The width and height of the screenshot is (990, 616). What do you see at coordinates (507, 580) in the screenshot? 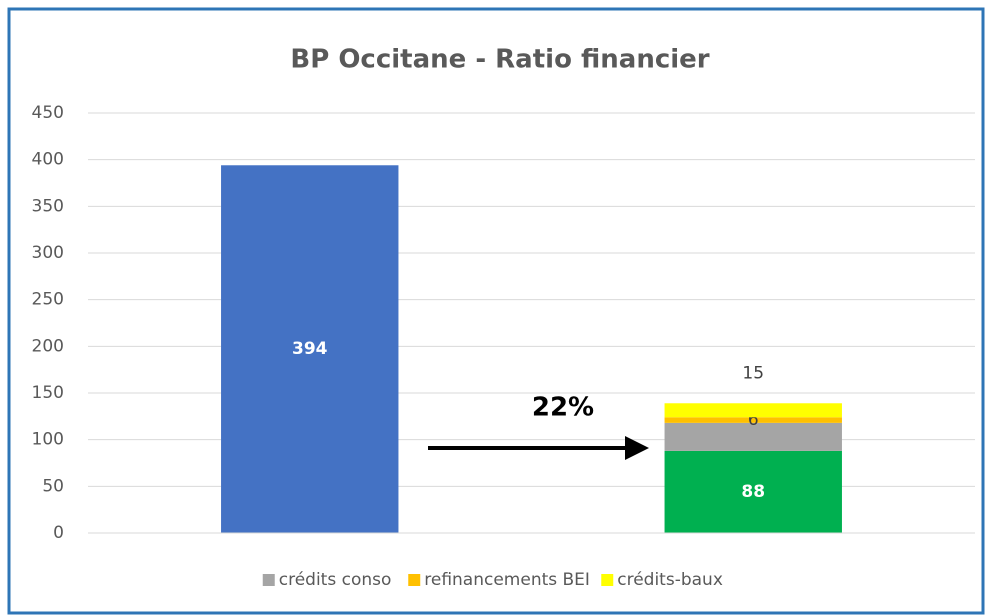
I see `legend-label: refinancements BEI` at bounding box center [507, 580].